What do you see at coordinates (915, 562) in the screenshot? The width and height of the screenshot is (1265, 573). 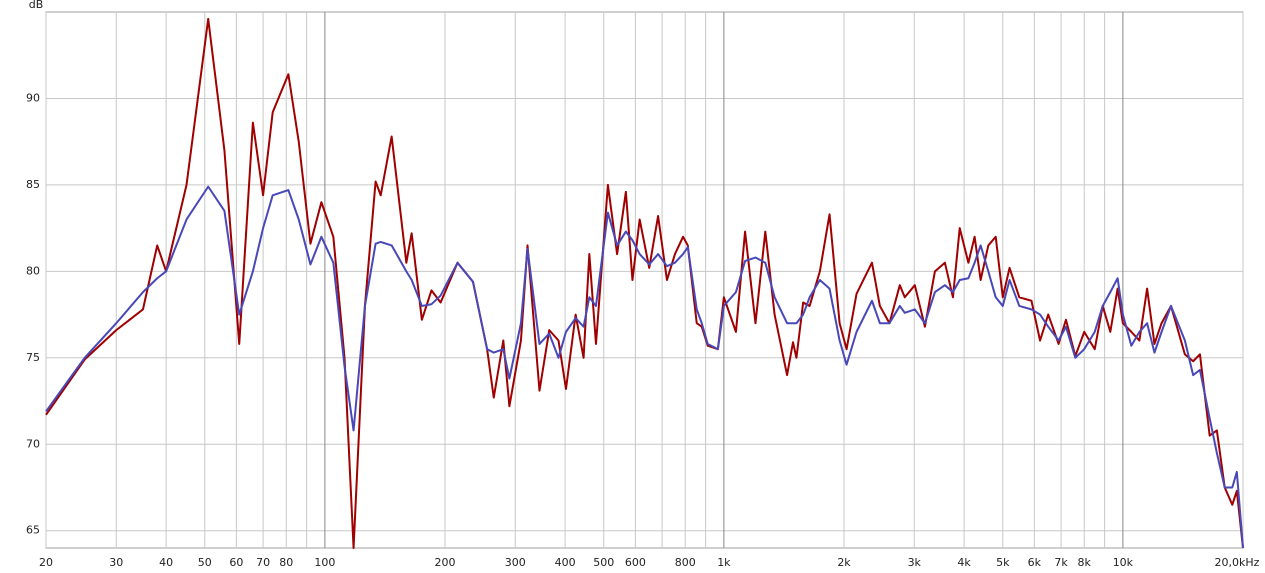 I see `x-tick-label: 3k` at bounding box center [915, 562].